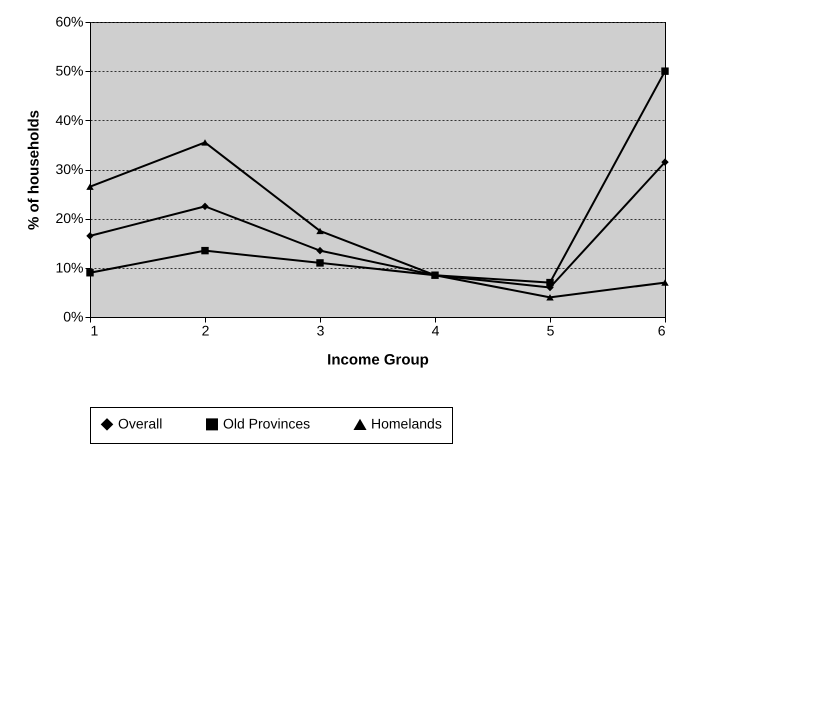 The height and width of the screenshot is (709, 819). I want to click on legend-label: Homelands, so click(406, 424).